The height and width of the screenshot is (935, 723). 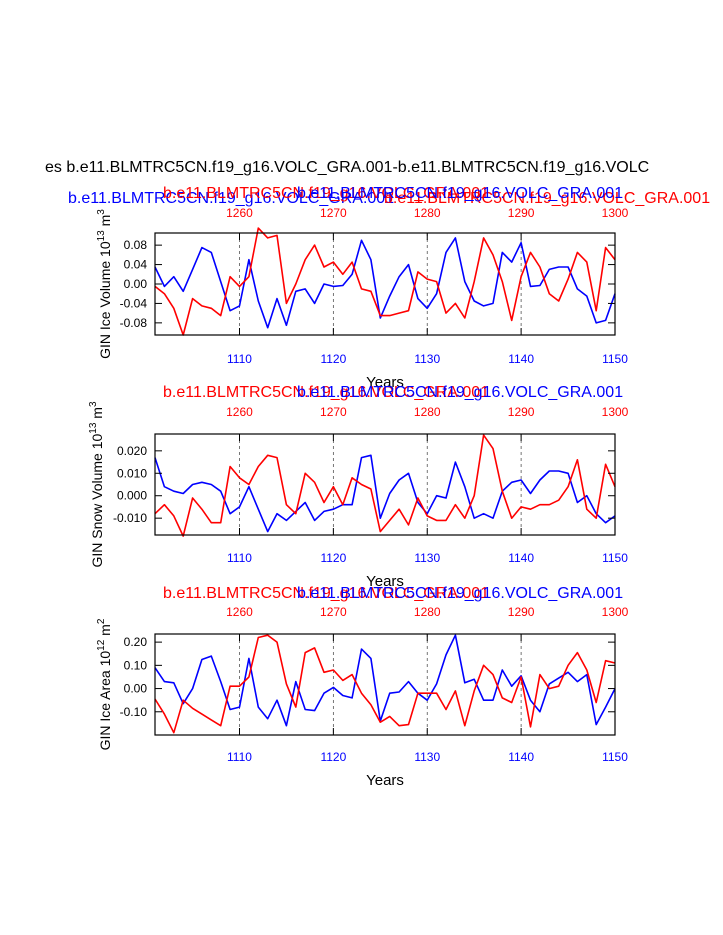 What do you see at coordinates (132, 496) in the screenshot?
I see `y-tick-label: 0.000` at bounding box center [132, 496].